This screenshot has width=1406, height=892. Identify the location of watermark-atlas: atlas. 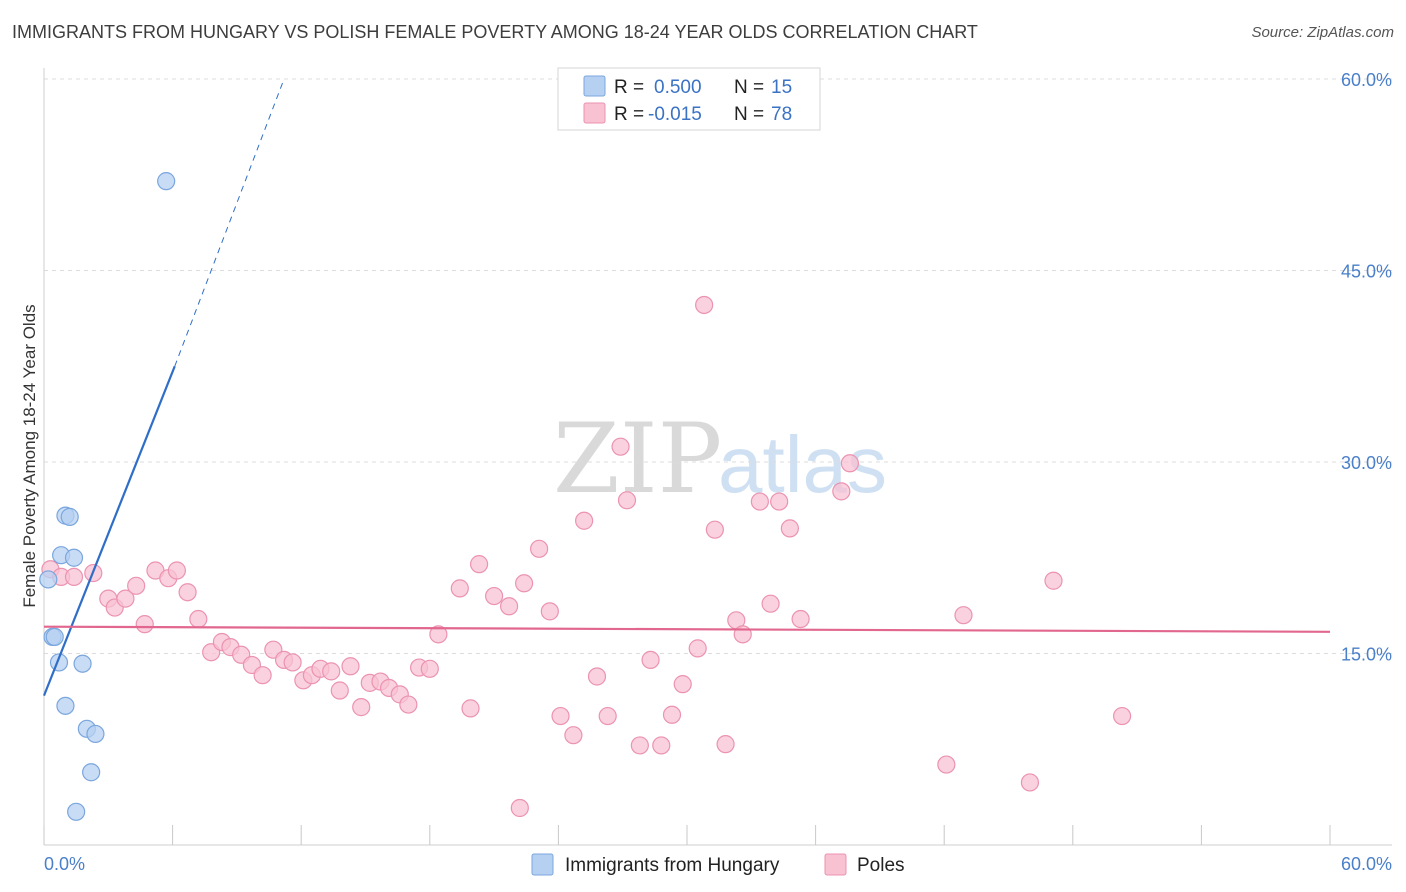
(802, 464).